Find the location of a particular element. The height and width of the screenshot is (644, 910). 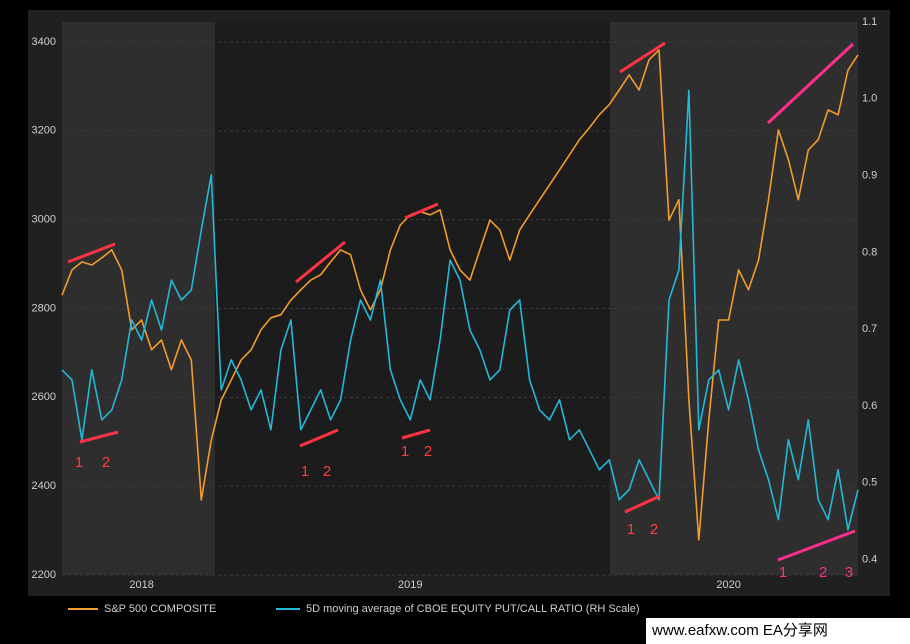

y2-tick-label: 0.9 is located at coordinates (869, 176).